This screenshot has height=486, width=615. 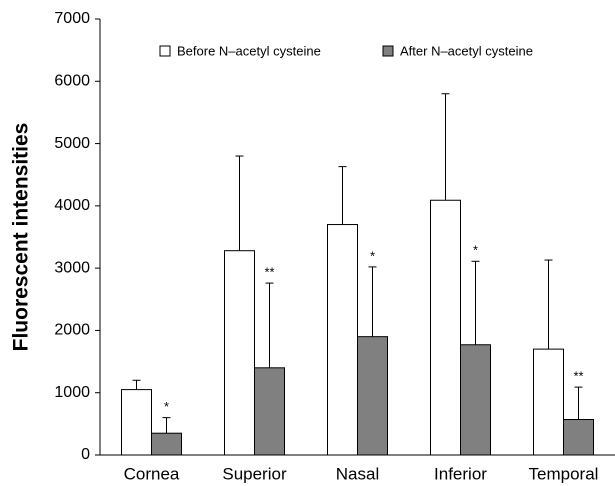 What do you see at coordinates (564, 473) in the screenshot?
I see `x-tick-label: Temporal` at bounding box center [564, 473].